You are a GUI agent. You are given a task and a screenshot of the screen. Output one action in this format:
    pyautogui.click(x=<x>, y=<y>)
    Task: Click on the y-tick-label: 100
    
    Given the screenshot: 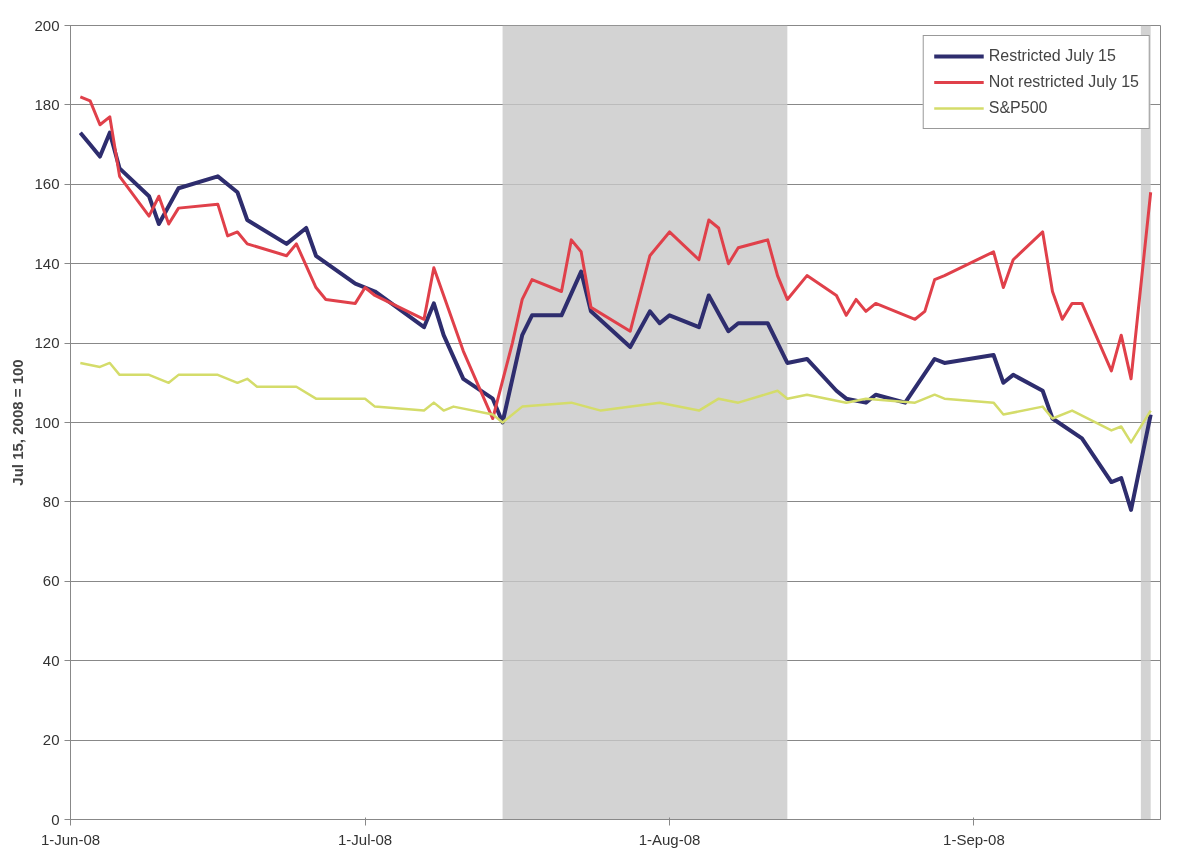 What is the action you would take?
    pyautogui.click(x=47, y=422)
    